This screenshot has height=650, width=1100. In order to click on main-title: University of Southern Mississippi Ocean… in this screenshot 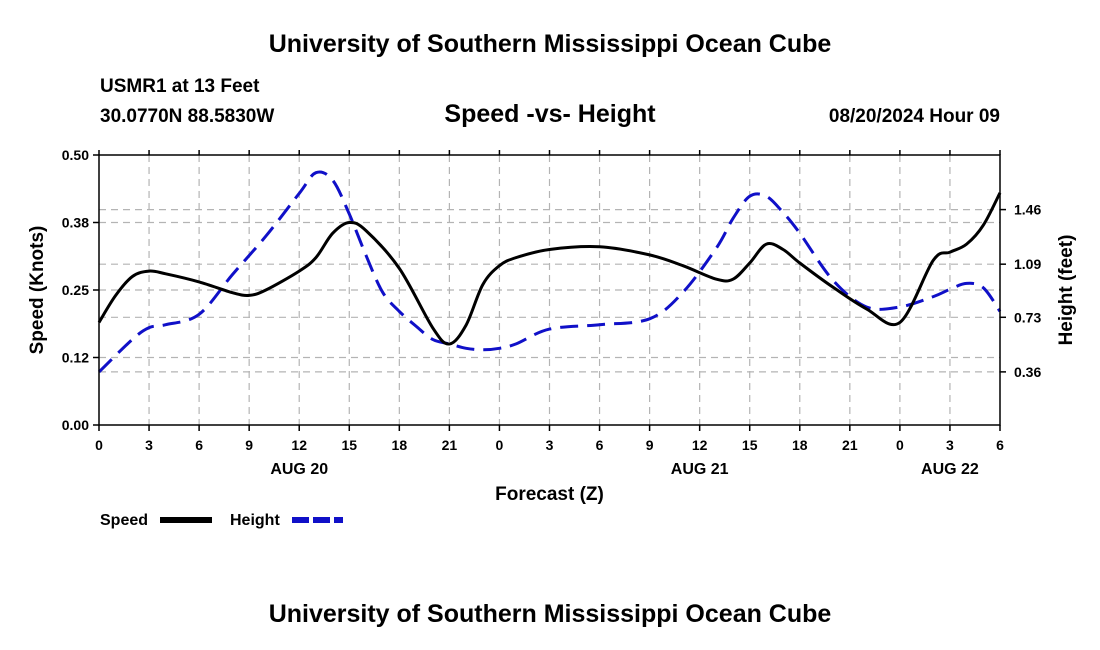, I will do `click(550, 44)`.